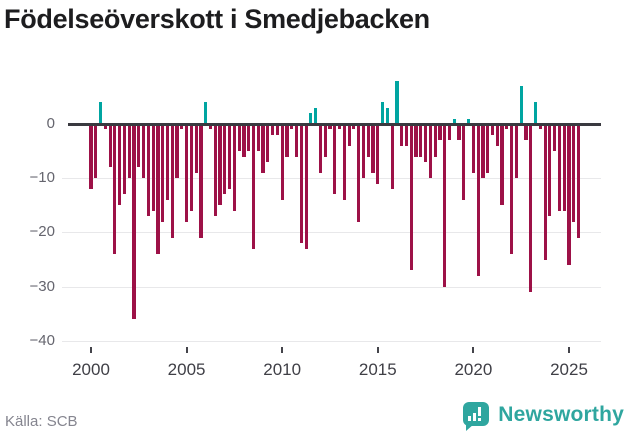 Image resolution: width=631 pixels, height=439 pixels. Describe the element at coordinates (569, 369) in the screenshot. I see `x-axis-label-2025: 2025` at that location.